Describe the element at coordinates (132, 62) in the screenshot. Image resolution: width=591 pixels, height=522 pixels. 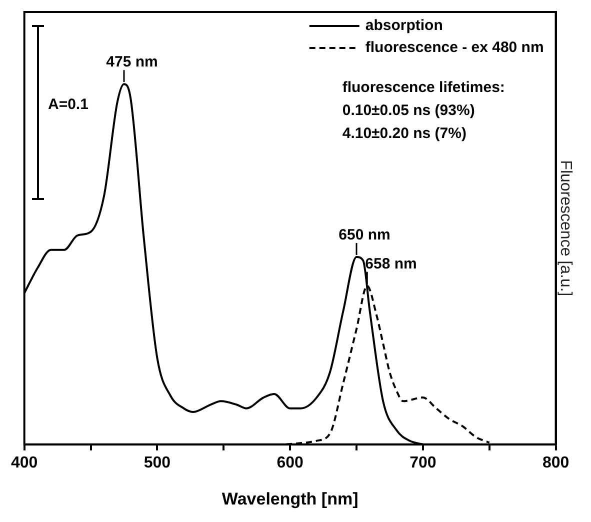
I see `annotation: 475 nm` at that location.